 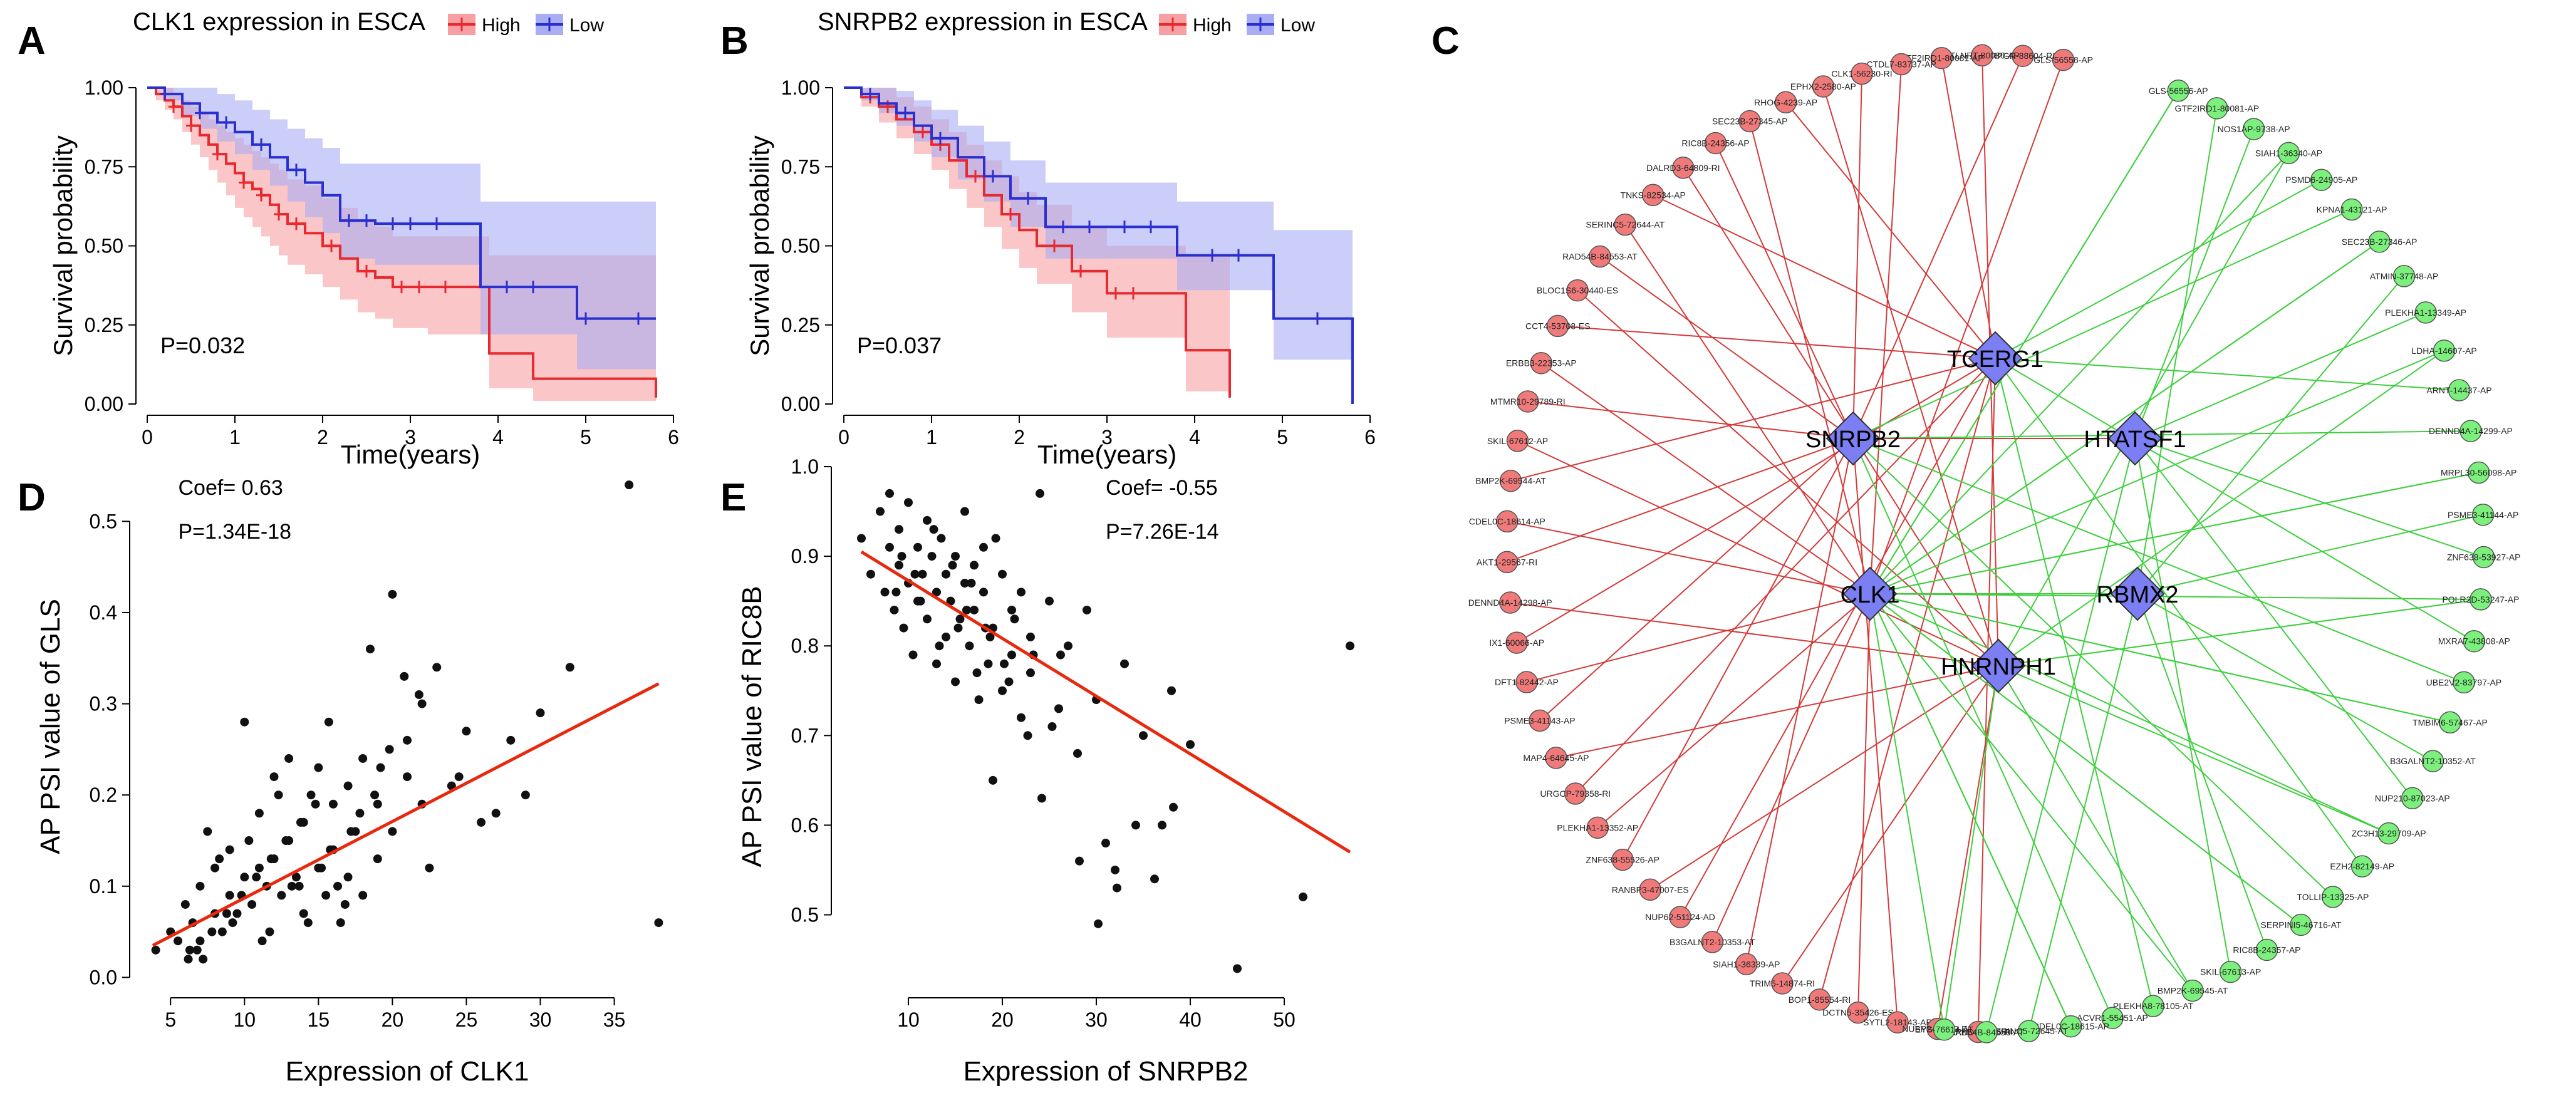 I want to click on y-tick-label: 0.00, so click(x=104, y=404).